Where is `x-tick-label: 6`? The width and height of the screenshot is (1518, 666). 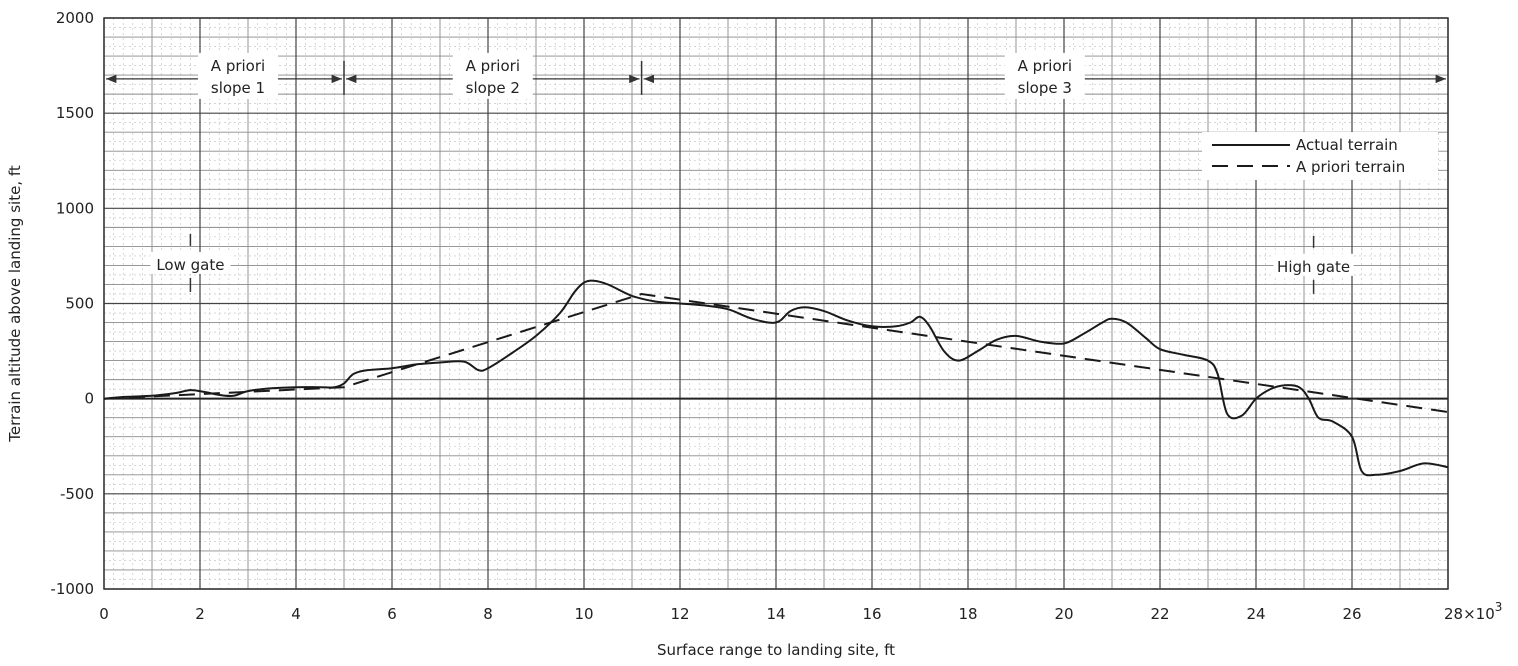 x-tick-label: 6 is located at coordinates (392, 614).